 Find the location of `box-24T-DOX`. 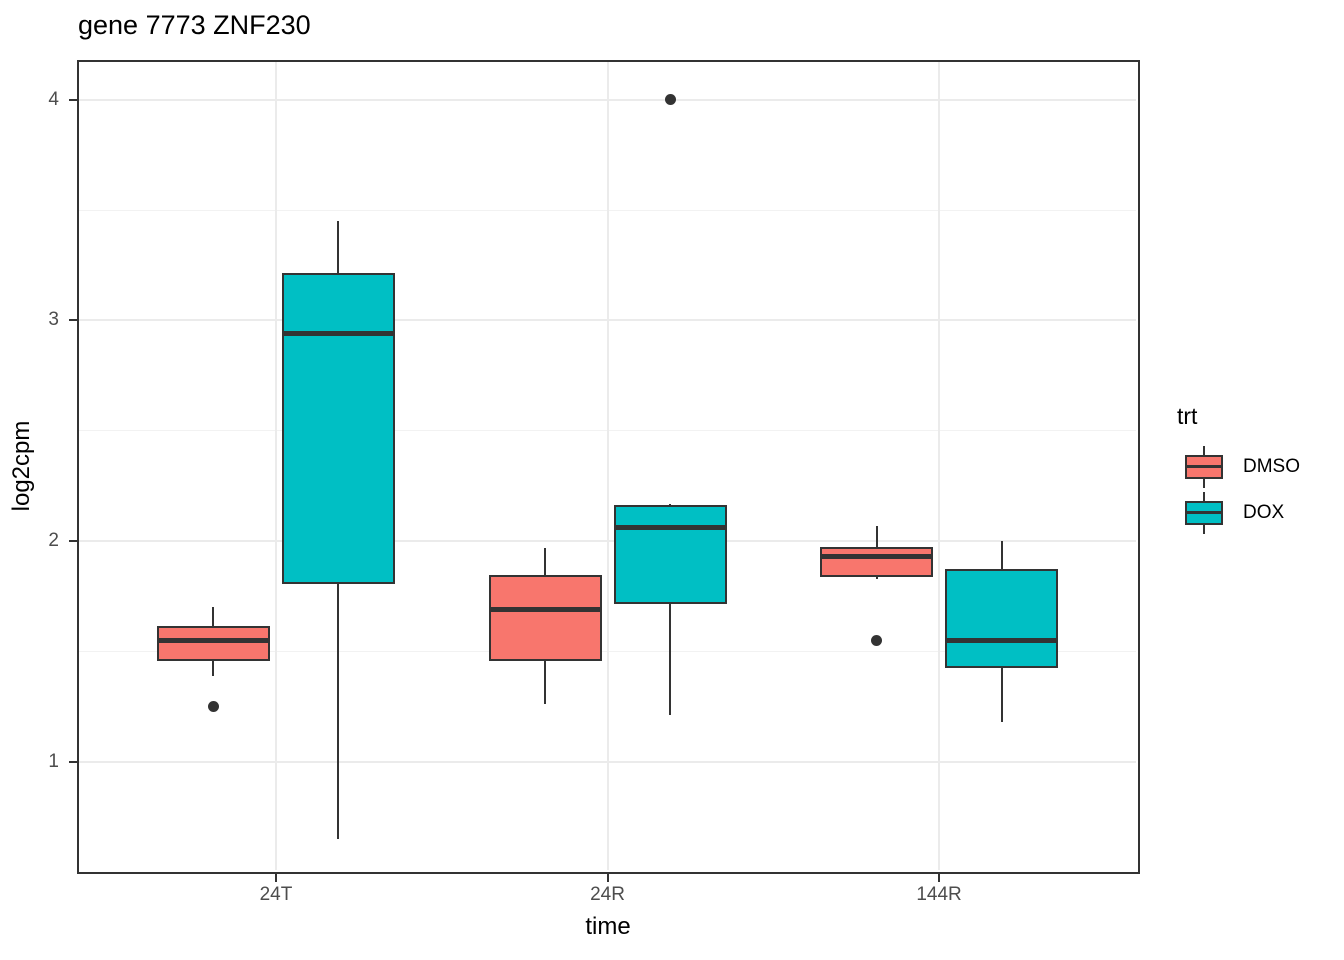

box-24T-DOX is located at coordinates (338, 428).